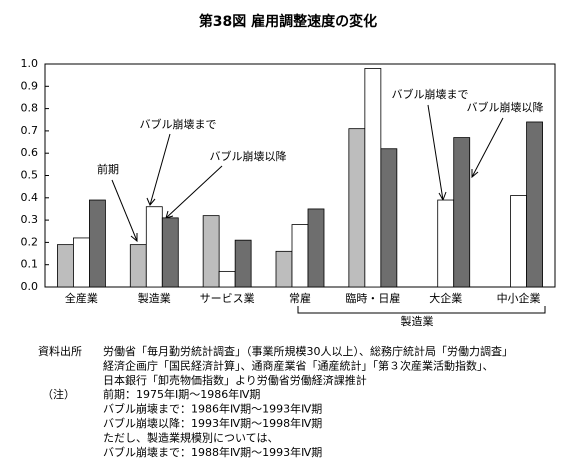 This screenshot has height=469, width=576. I want to click on x-tick-label: 臨時・日雇, so click(372, 298).